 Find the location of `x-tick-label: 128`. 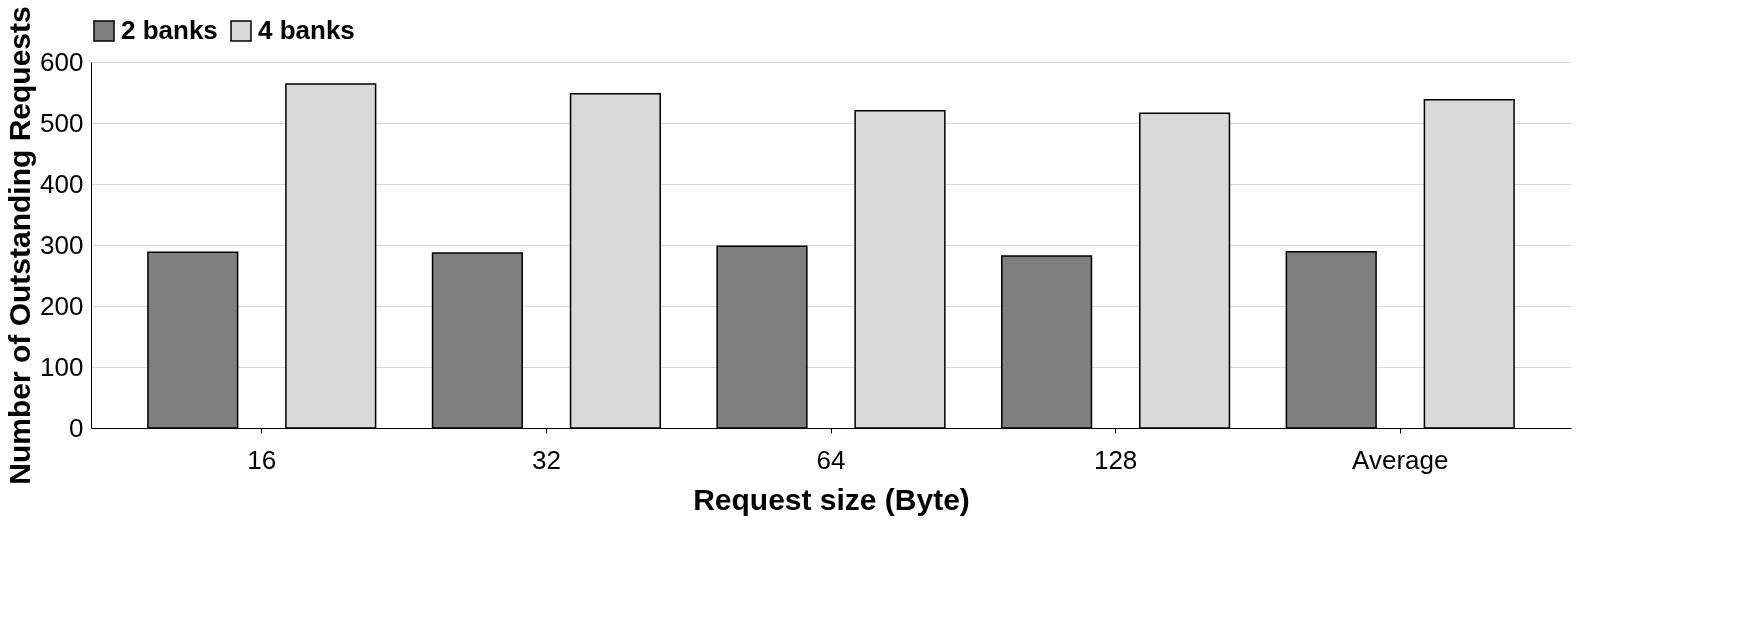

x-tick-label: 128 is located at coordinates (1115, 459).